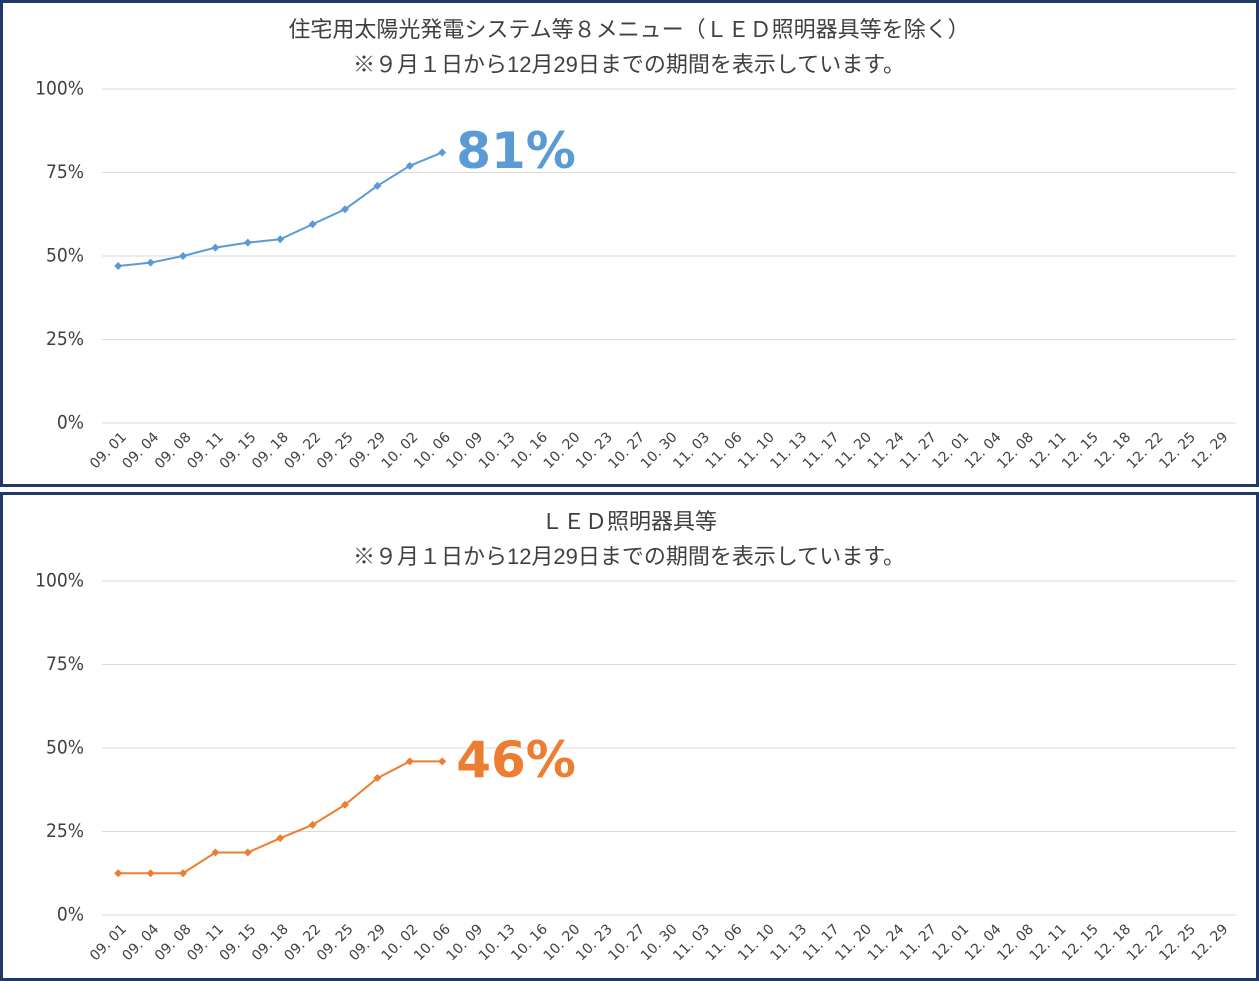 Image resolution: width=1259 pixels, height=981 pixels. What do you see at coordinates (628, 29) in the screenshot?
I see `chart-title: 住宅用太陽光発電システム等８メニュー（ＬＥＤ照明器具等を除く）` at bounding box center [628, 29].